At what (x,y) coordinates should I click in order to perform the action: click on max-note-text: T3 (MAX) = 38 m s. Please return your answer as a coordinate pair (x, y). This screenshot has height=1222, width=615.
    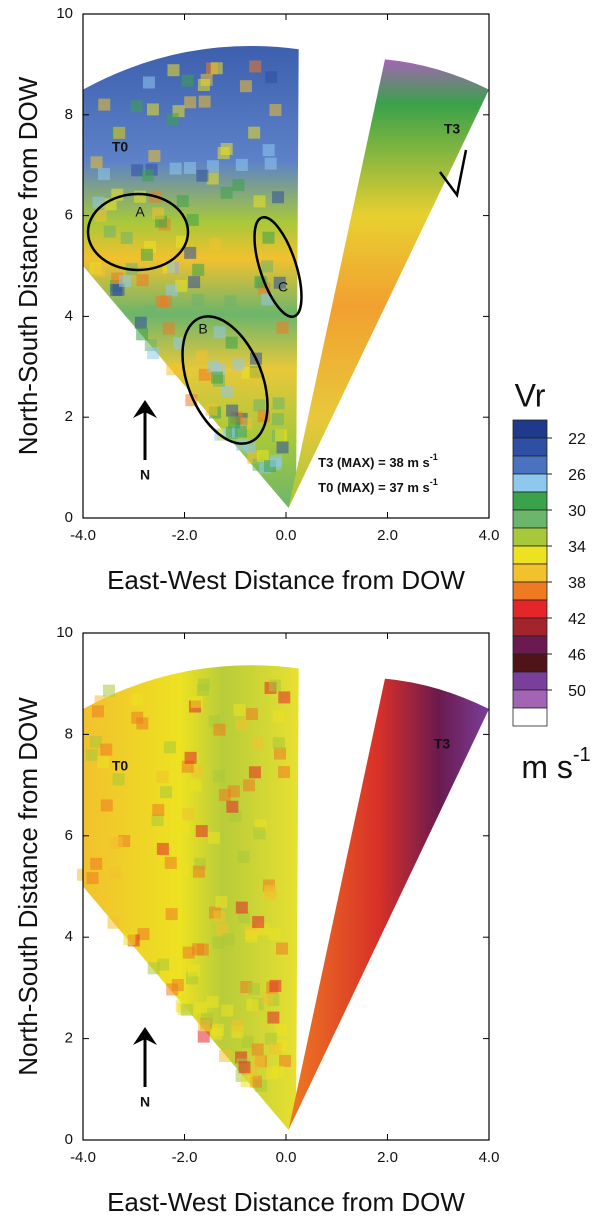
    Looking at the image, I should click on (374, 462).